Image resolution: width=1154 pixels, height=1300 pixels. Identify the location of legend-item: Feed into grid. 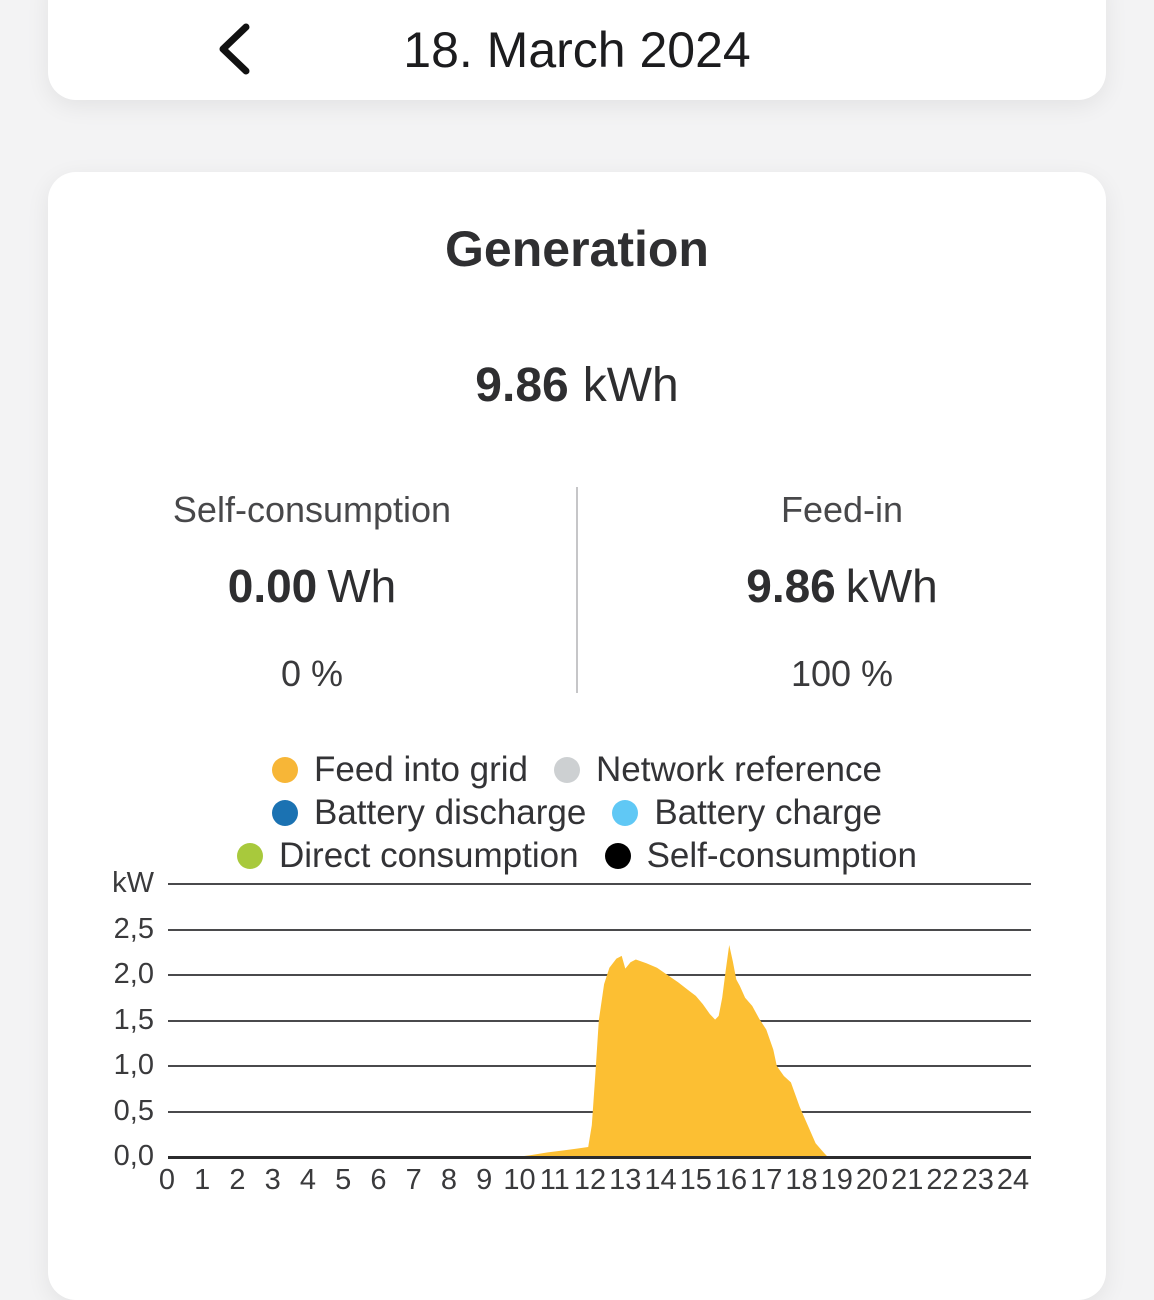
(400, 770).